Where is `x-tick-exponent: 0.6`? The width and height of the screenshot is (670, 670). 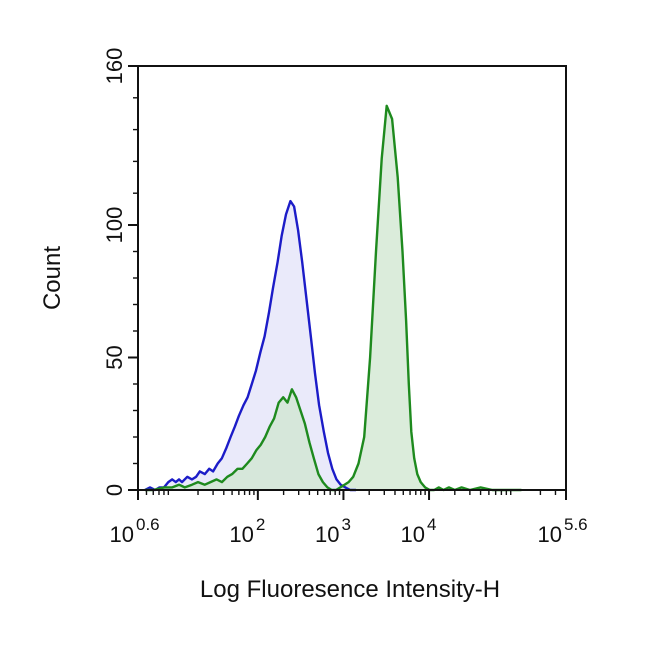 x-tick-exponent: 0.6 is located at coordinates (148, 524).